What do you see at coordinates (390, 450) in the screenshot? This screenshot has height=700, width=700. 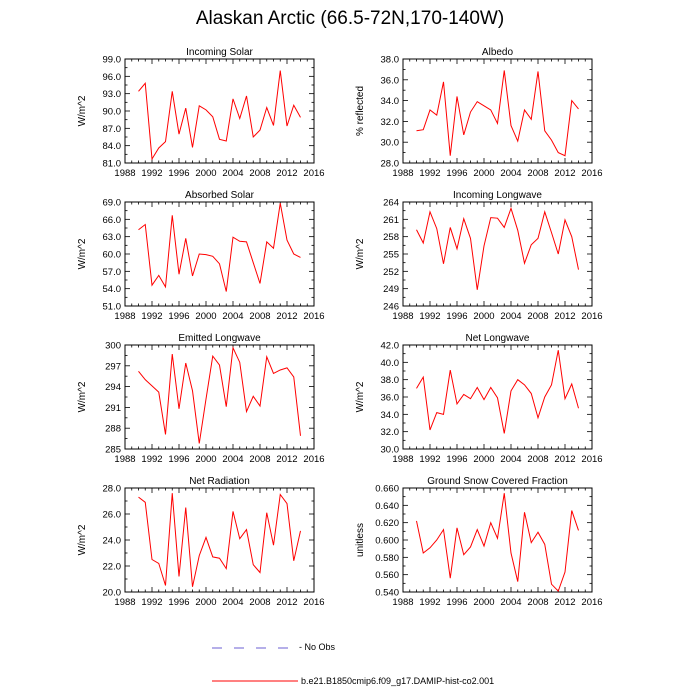 I see `net-longwave-ytick-label: 30.0` at bounding box center [390, 450].